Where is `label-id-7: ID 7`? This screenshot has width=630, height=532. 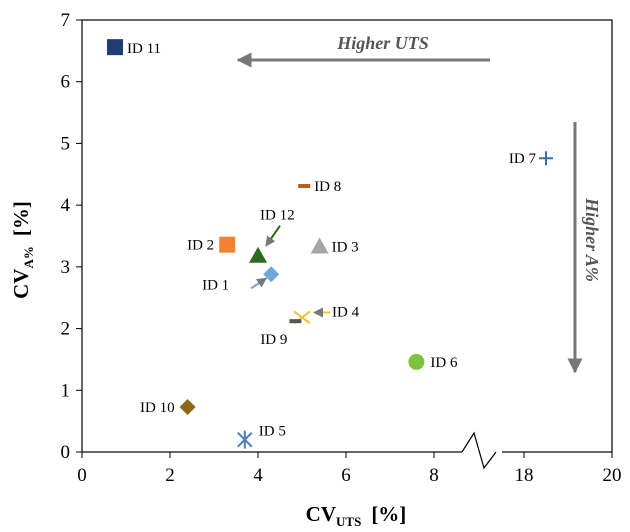 label-id-7: ID 7 is located at coordinates (523, 159).